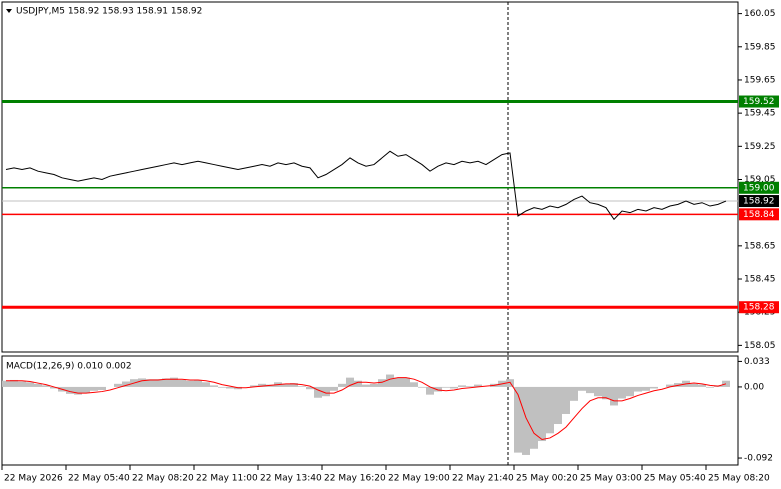 The image size is (781, 489). Describe the element at coordinates (760, 280) in the screenshot. I see `y-tick-label: 158.45` at that location.